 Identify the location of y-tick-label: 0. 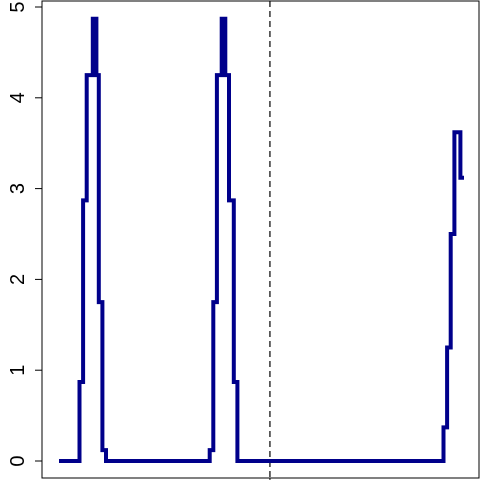
(18, 460).